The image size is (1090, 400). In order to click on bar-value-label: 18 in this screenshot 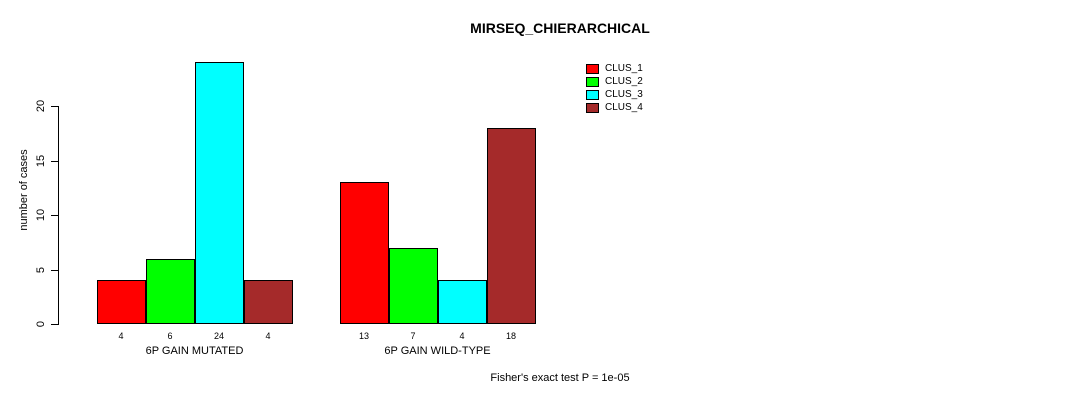, I will do `click(511, 336)`.